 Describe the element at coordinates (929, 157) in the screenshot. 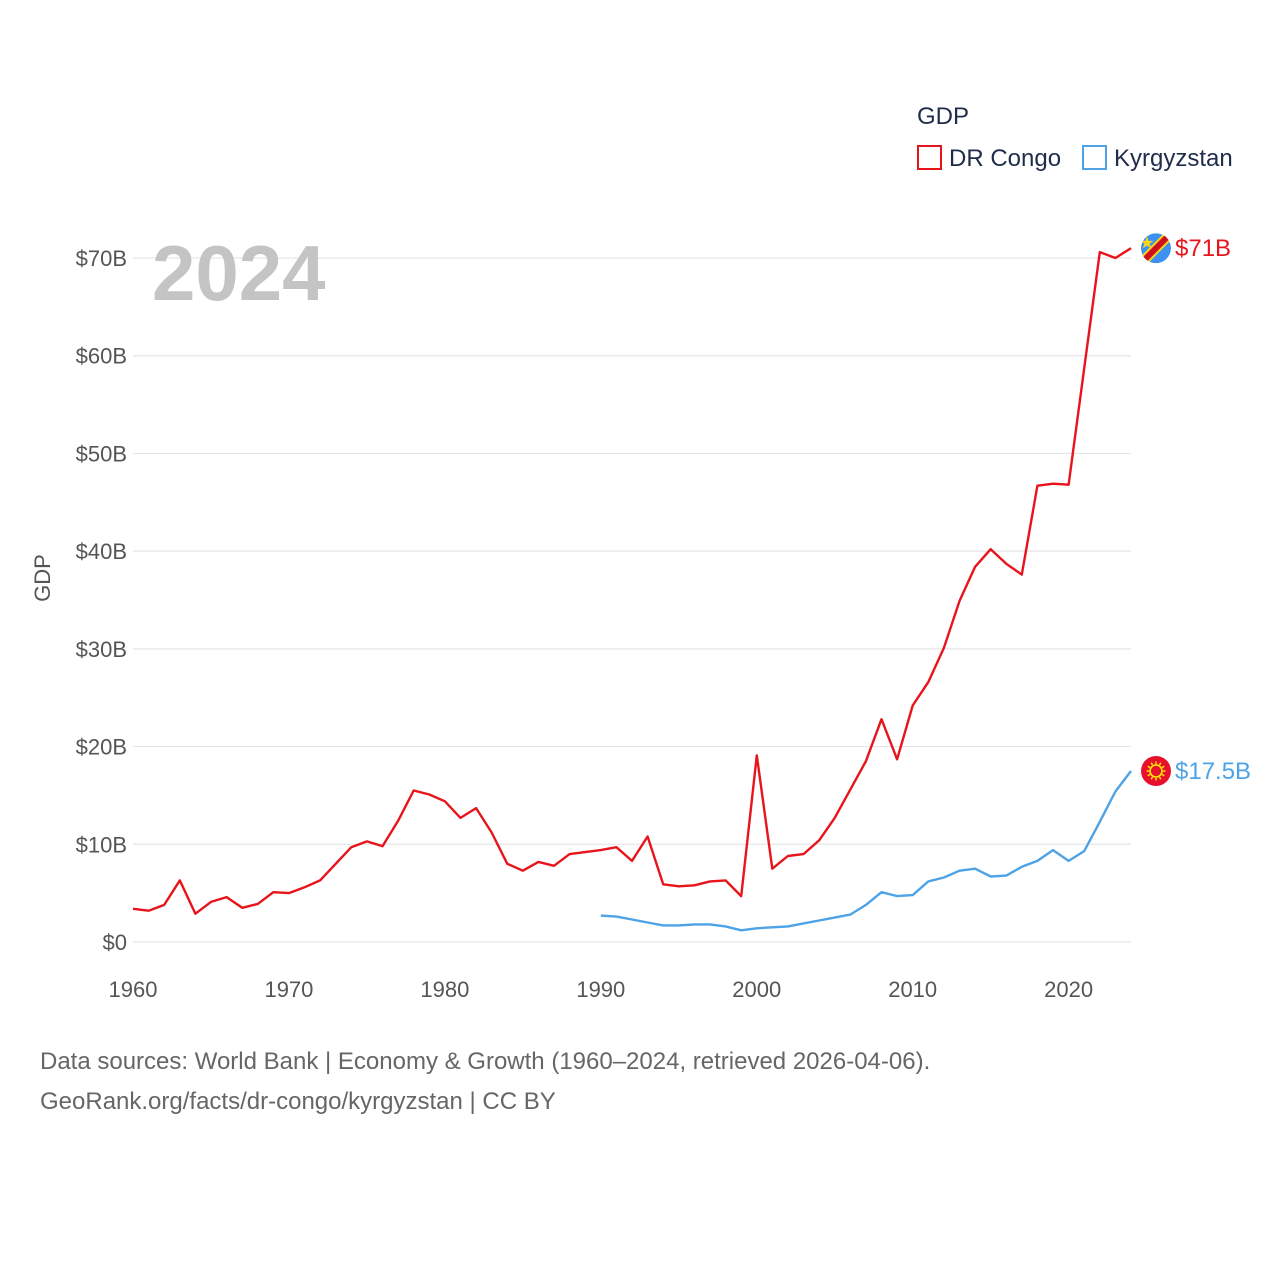

I see `legend-swatch-dr-congo` at that location.